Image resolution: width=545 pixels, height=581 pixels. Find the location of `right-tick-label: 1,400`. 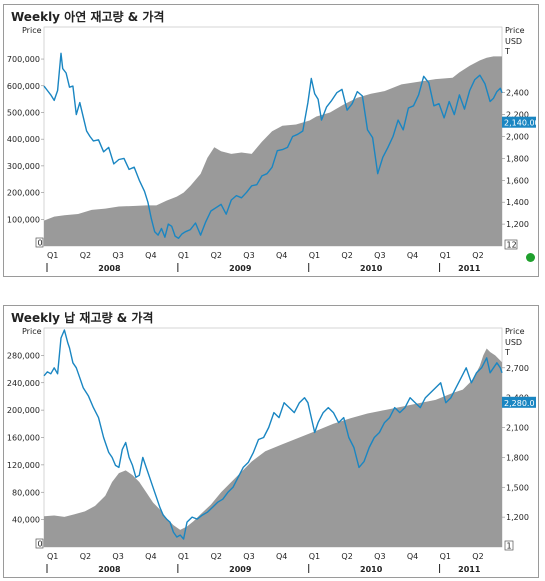

right-tick-label: 1,400 is located at coordinates (517, 202).